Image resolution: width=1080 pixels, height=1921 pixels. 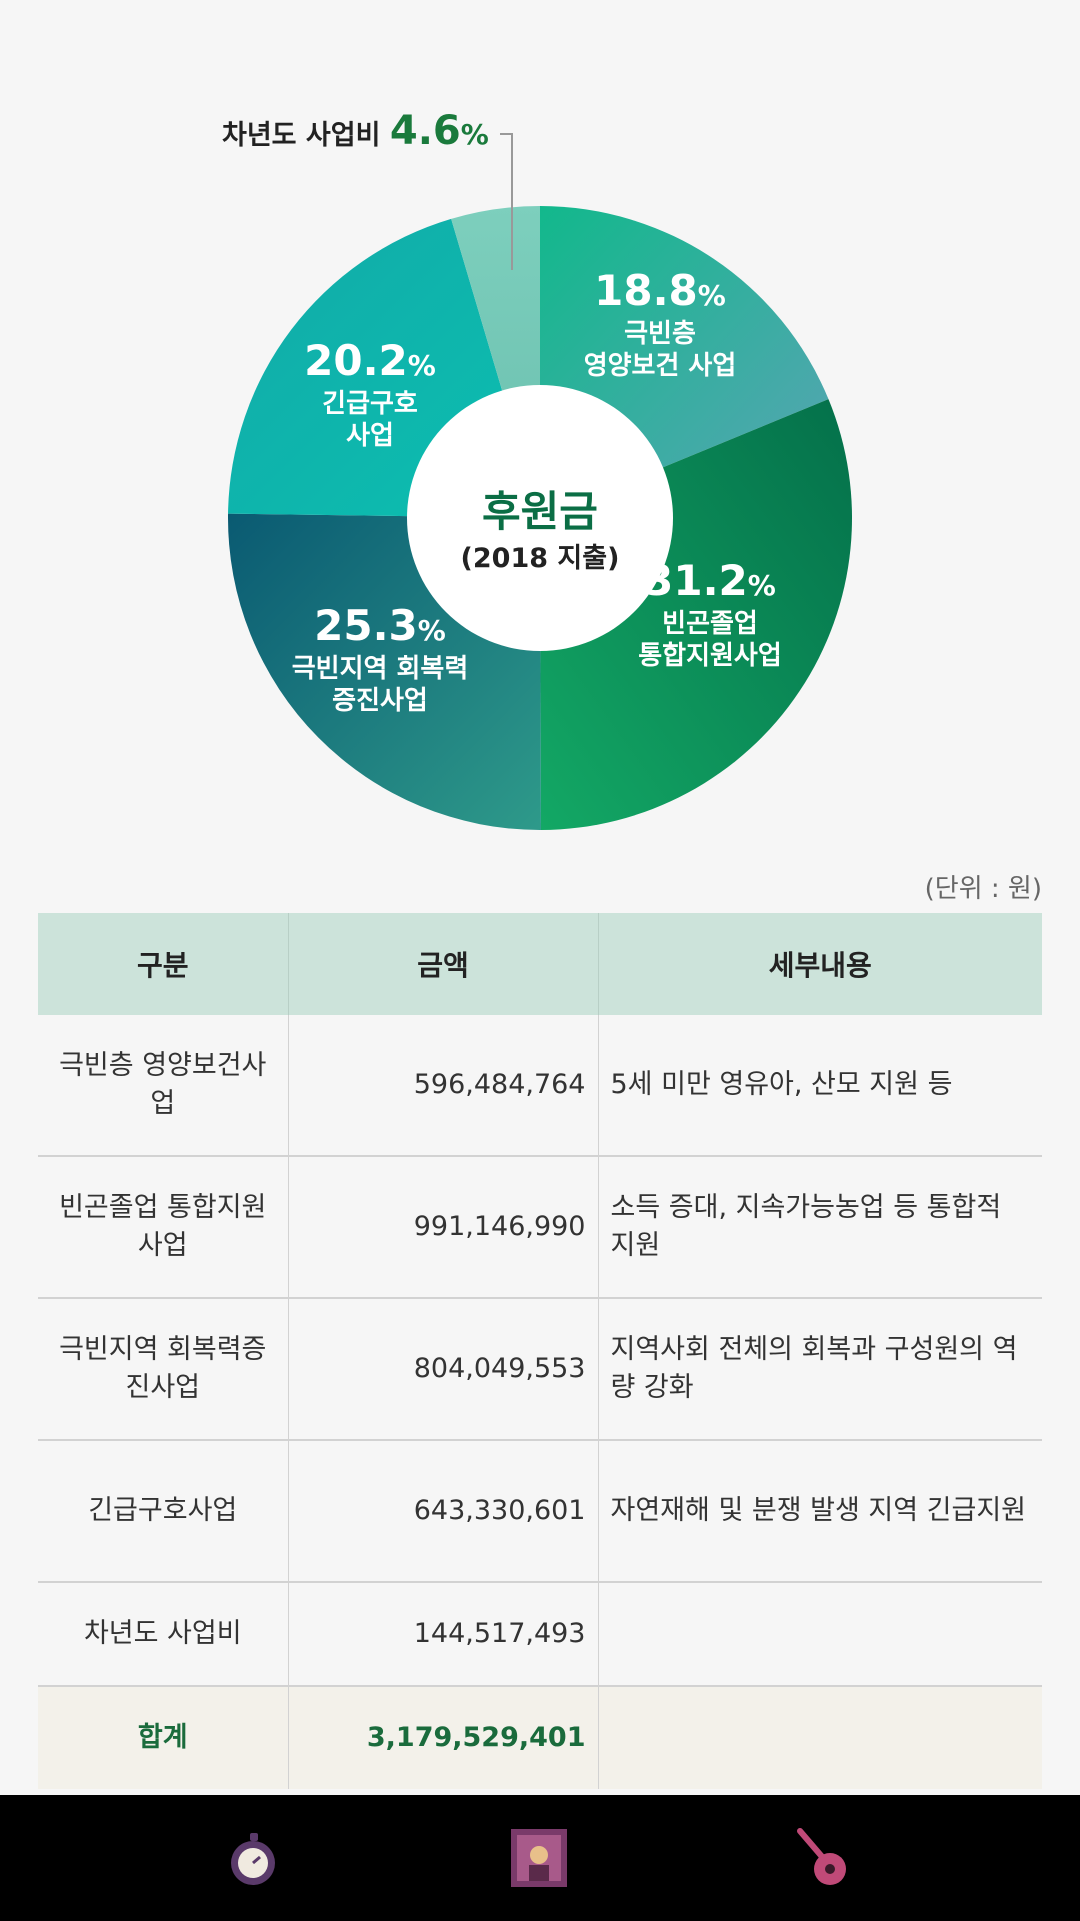 I want to click on bottom-nav-bar, so click(x=540, y=1858).